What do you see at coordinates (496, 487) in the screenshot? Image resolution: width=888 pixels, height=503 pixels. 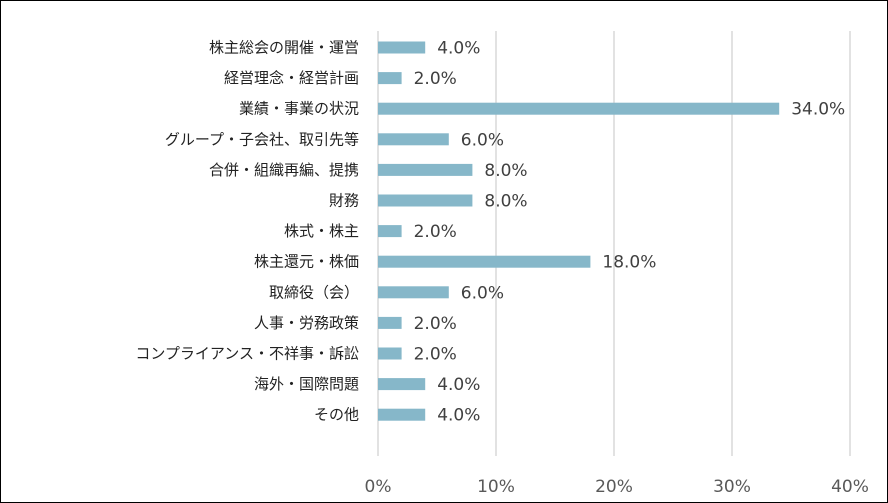 I see `x-tick-label: 10%` at bounding box center [496, 487].